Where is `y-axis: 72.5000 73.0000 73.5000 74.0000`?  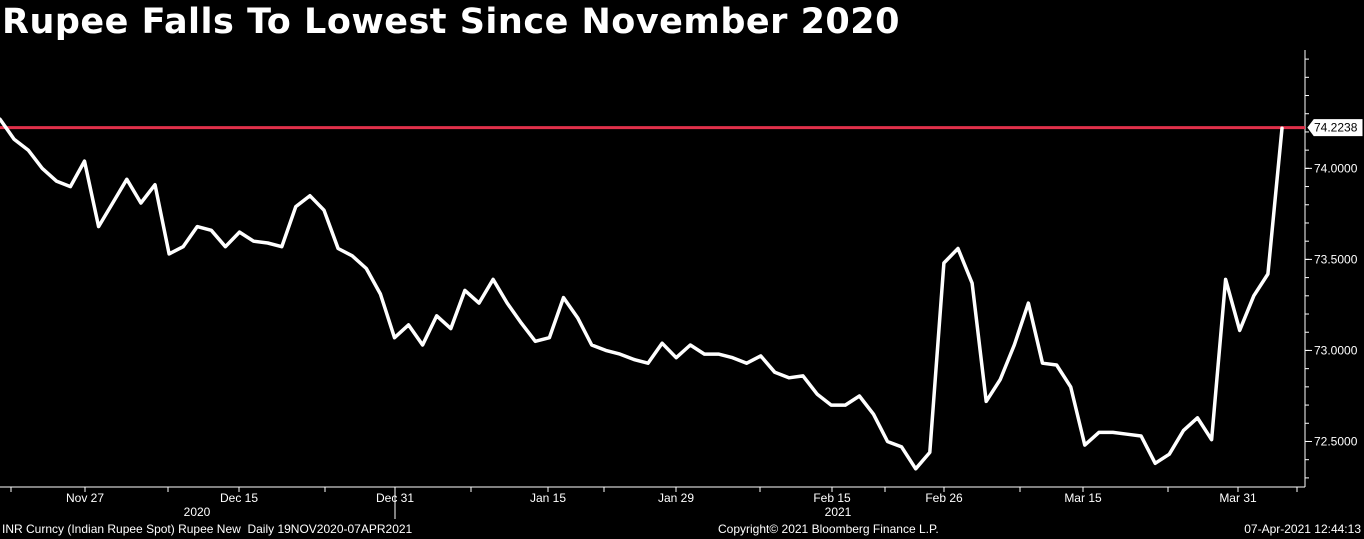 y-axis: 72.5000 73.0000 73.5000 74.0000 is located at coordinates (1331, 268).